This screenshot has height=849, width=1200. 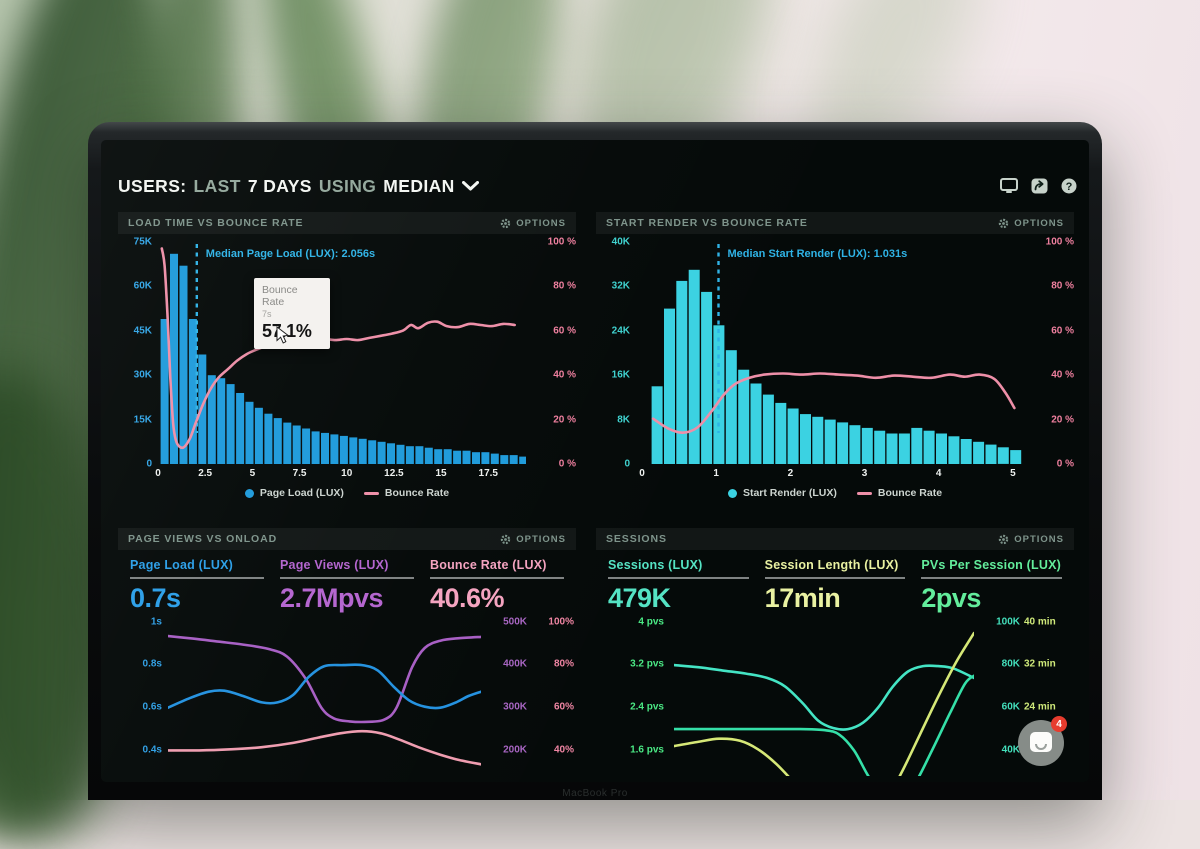 I want to click on svg-text:Median Start Render (LUX): 1.0: Median Start Render (LUX): 1.031s, so click(x=818, y=254).